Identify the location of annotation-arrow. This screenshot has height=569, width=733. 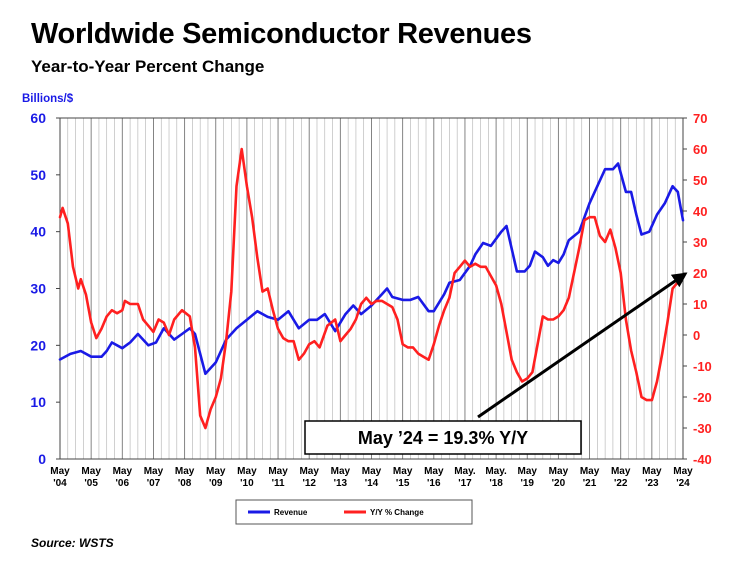
(582, 345).